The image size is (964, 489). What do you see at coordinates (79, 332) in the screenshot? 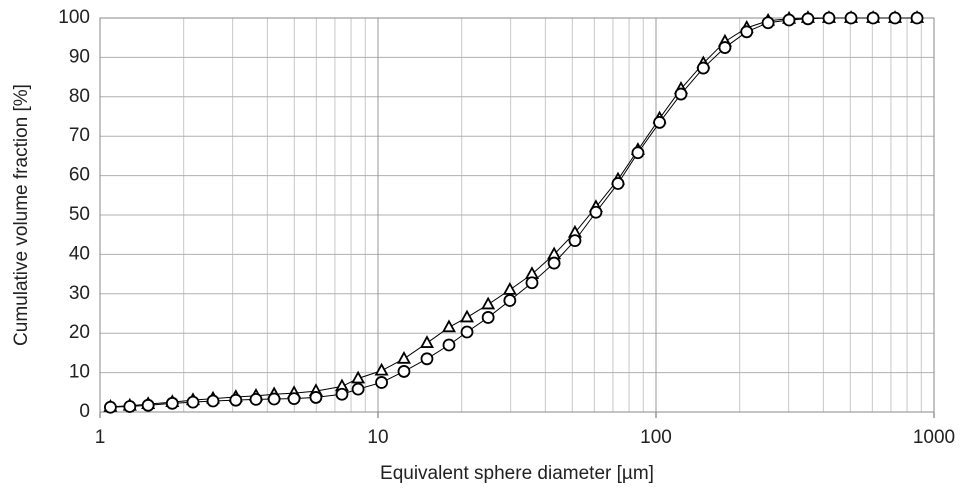
I see `y-tick-label: 20` at bounding box center [79, 332].